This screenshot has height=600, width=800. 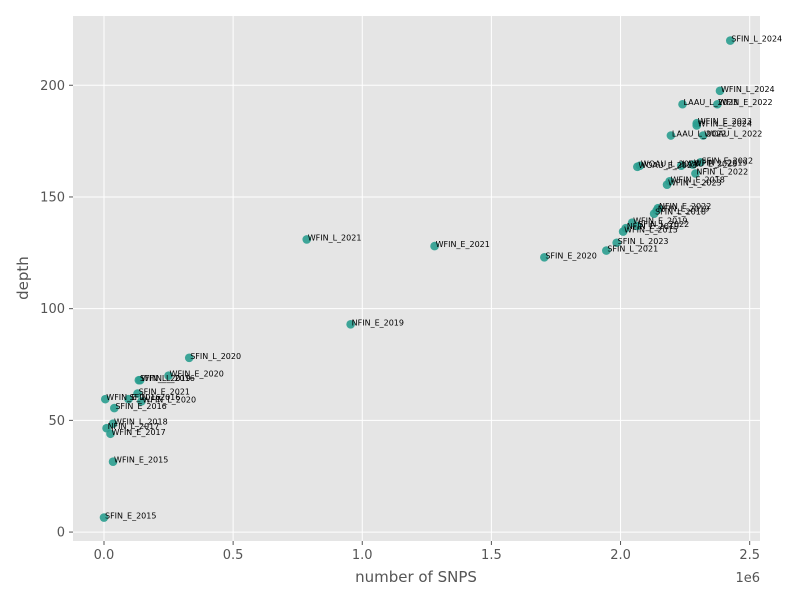 What do you see at coordinates (756, 39) in the screenshot?
I see `point-label: SFIN_L_2024` at bounding box center [756, 39].